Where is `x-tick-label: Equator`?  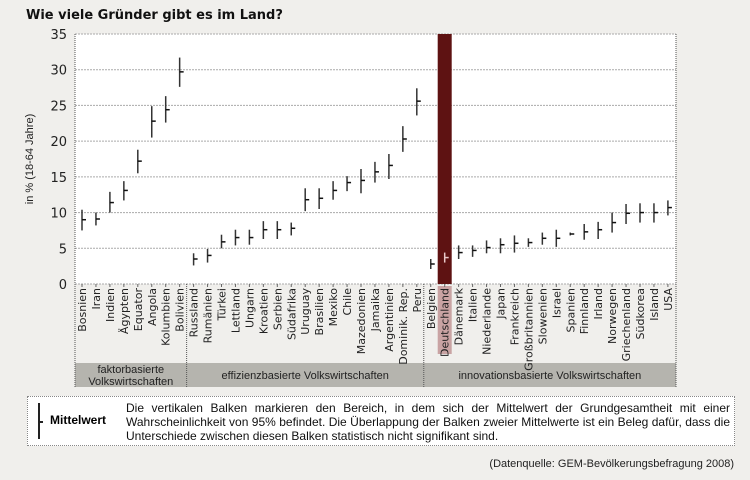
x-tick-label: Equator is located at coordinates (138, 310).